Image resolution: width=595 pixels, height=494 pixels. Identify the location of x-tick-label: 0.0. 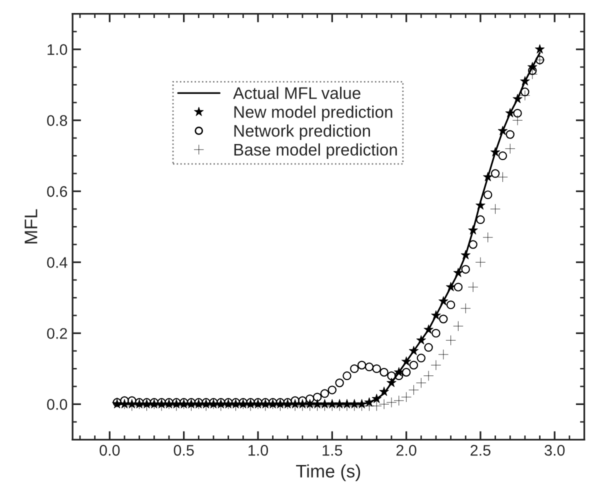
(110, 450).